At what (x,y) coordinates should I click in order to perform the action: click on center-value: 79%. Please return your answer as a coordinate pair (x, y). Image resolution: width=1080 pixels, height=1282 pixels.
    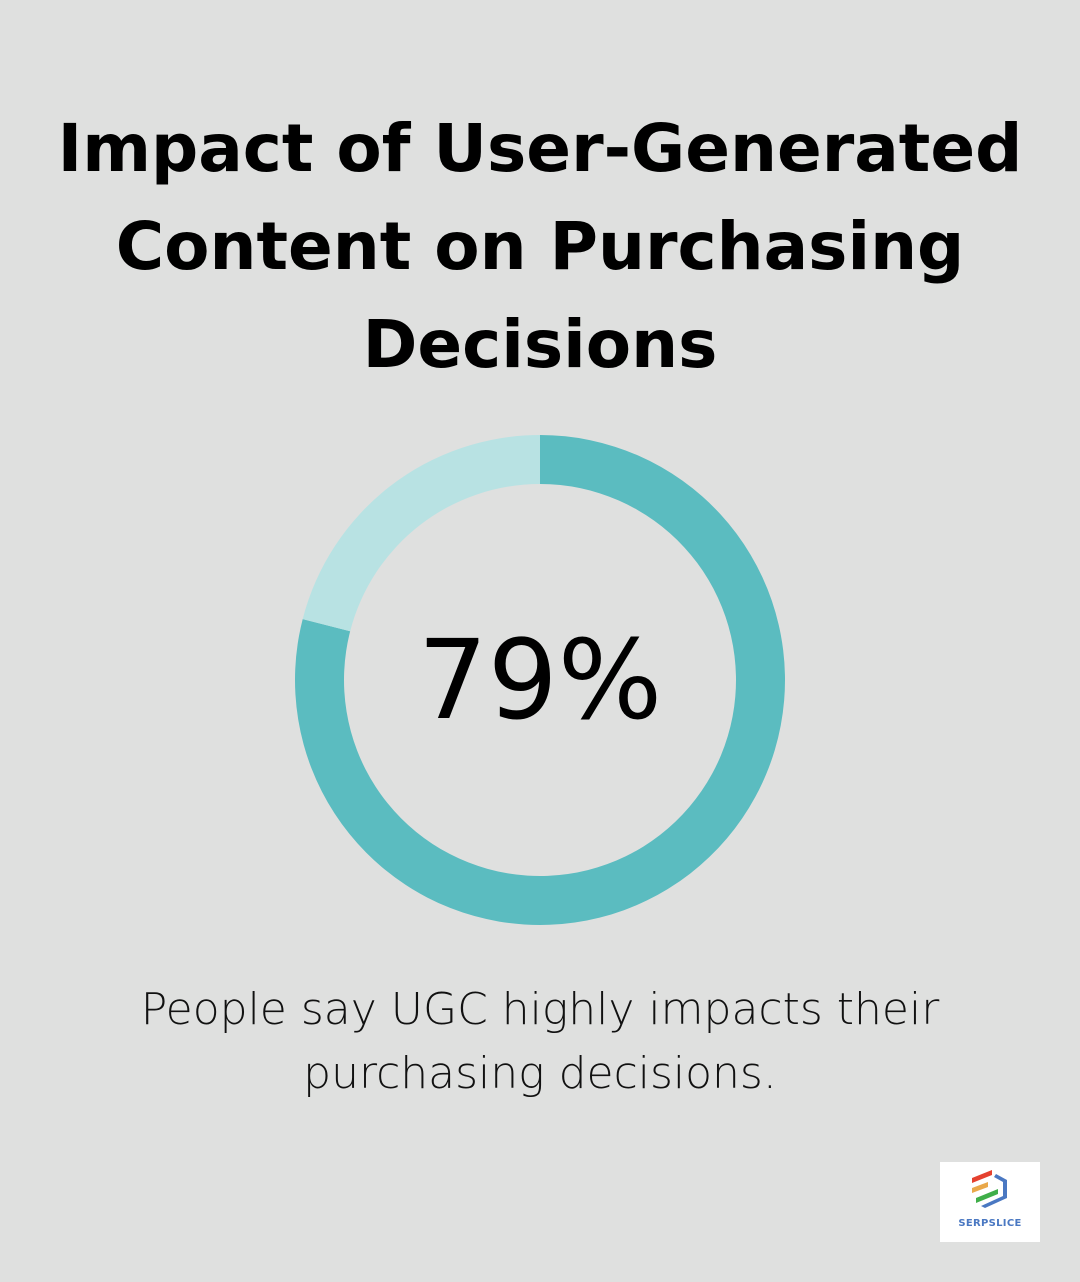
    Looking at the image, I should click on (540, 680).